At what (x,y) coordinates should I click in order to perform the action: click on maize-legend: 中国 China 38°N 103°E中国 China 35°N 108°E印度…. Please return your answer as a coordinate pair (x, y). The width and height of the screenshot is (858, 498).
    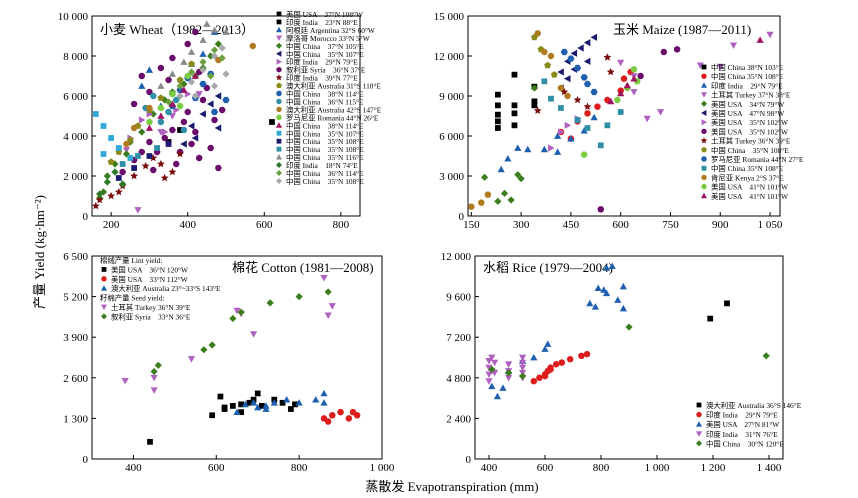
    Looking at the image, I should click on (752, 132).